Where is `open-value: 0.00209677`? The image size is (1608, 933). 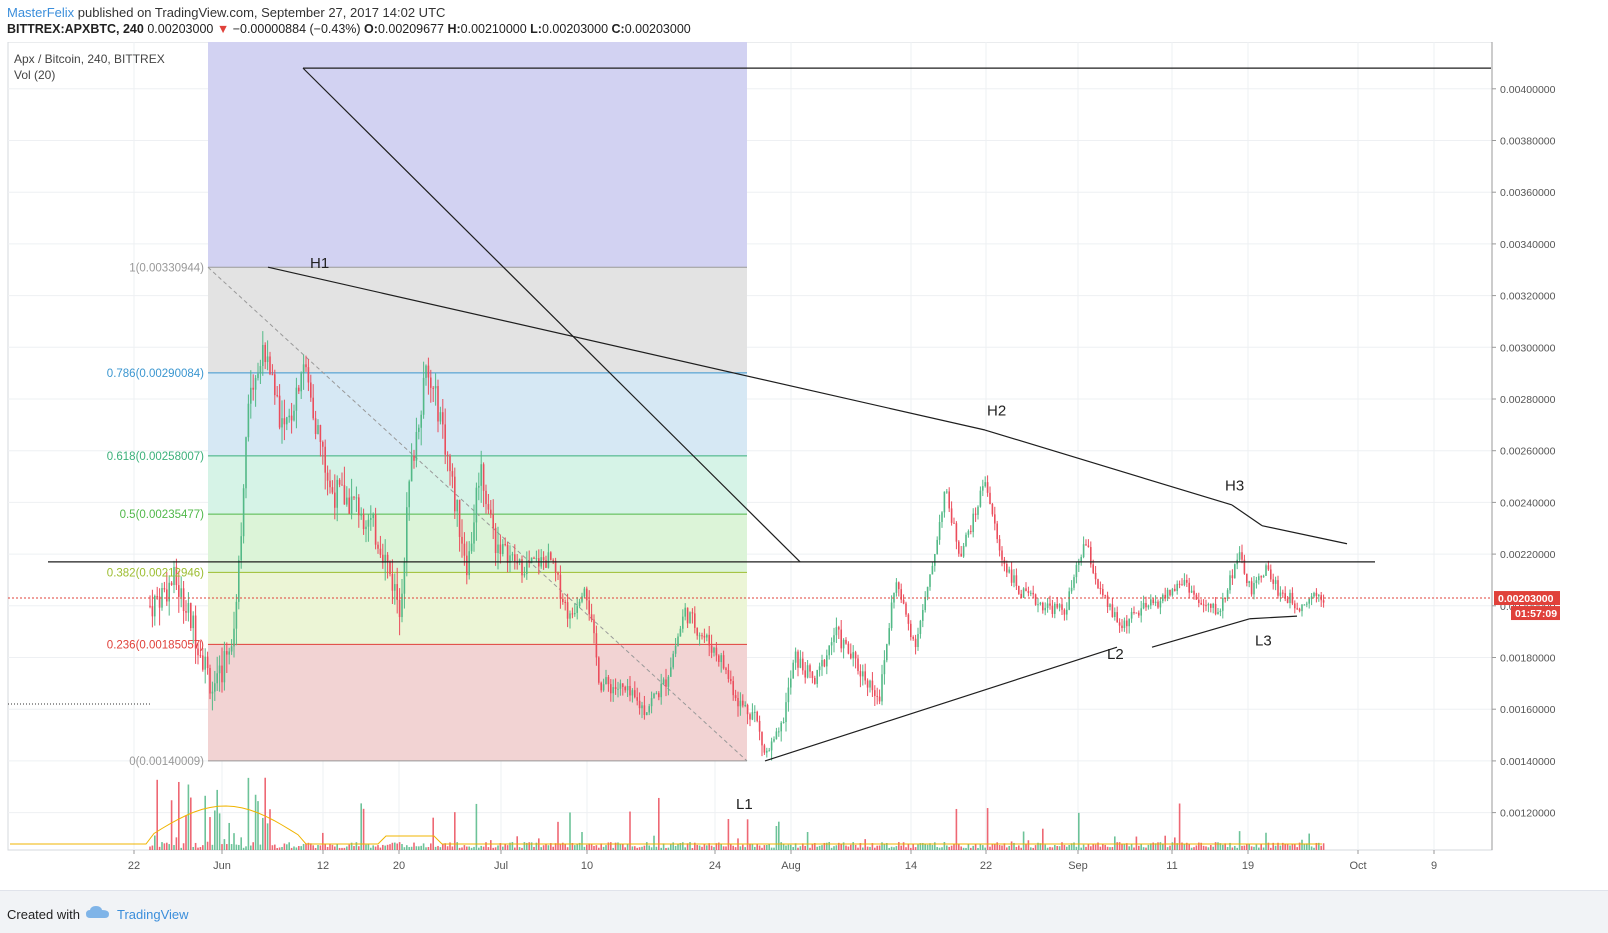
open-value: 0.00209677 is located at coordinates (410, 29).